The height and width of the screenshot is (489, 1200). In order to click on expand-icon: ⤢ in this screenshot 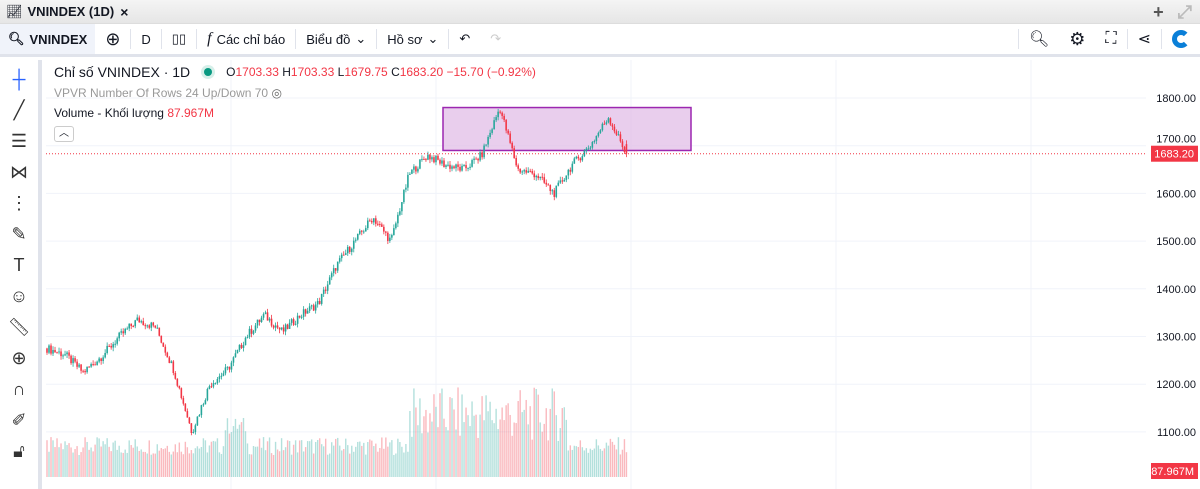, I will do `click(1184, 12)`.